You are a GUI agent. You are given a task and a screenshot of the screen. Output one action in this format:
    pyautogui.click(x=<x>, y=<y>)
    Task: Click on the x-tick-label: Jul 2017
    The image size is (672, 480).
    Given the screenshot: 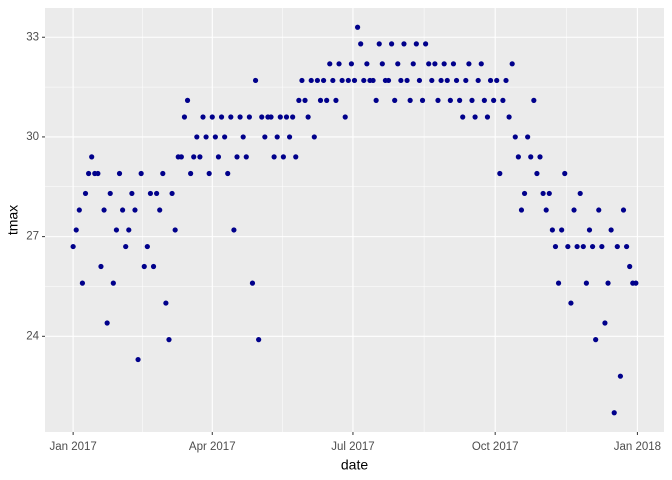 What is the action you would take?
    pyautogui.click(x=352, y=447)
    